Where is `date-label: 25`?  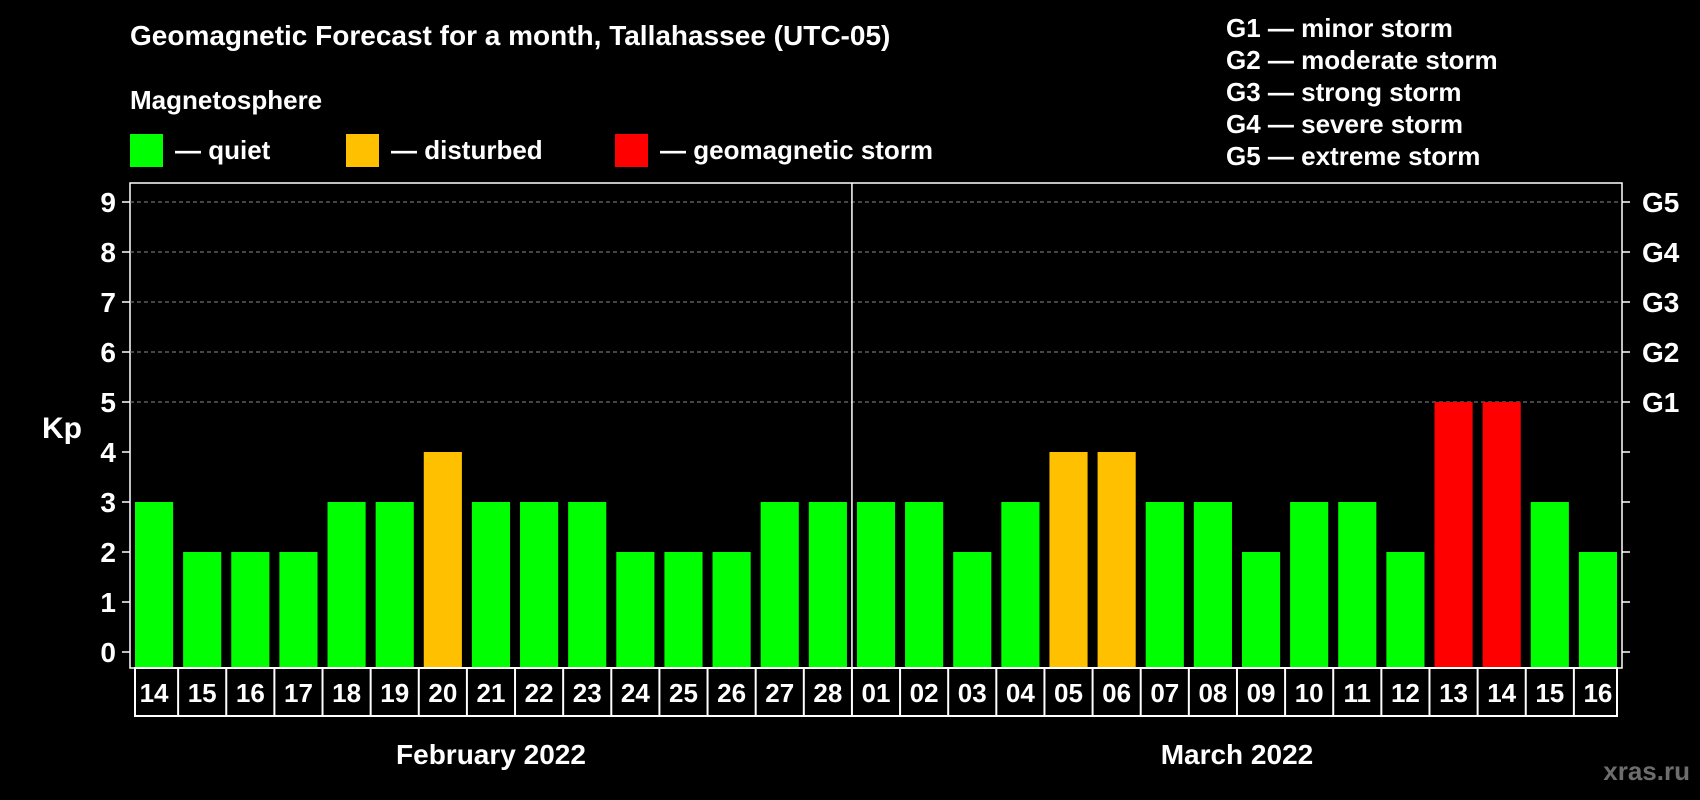 date-label: 25 is located at coordinates (683, 693).